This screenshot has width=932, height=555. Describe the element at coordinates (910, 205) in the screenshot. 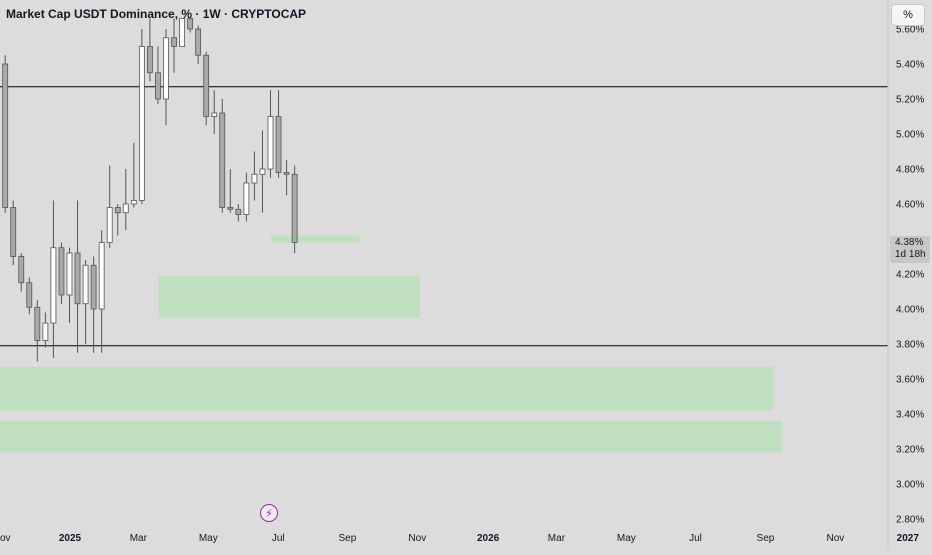

I see `y-tick-label: 4.60%` at that location.